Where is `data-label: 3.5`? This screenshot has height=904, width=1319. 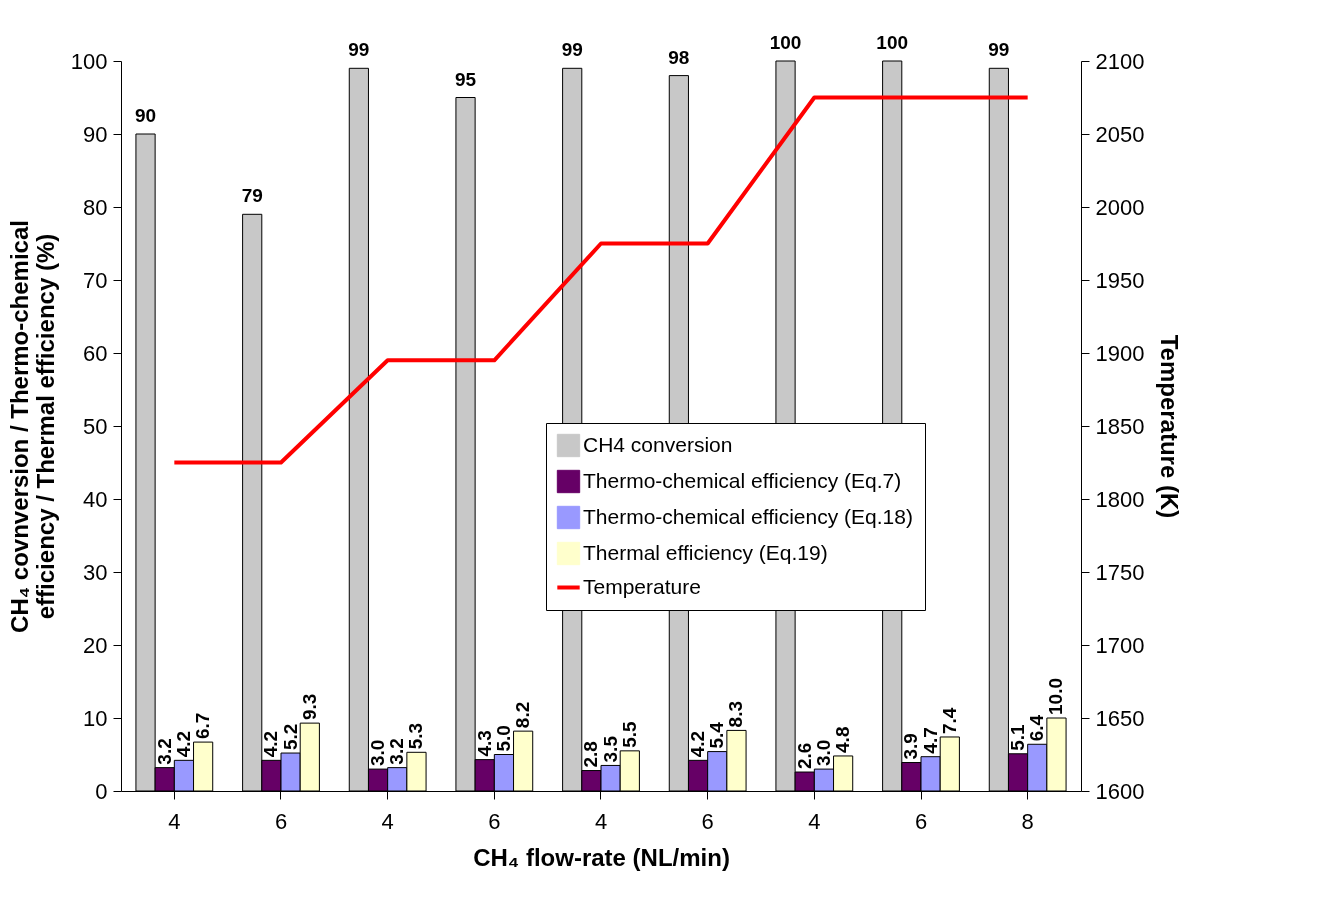 data-label: 3.5 is located at coordinates (610, 749).